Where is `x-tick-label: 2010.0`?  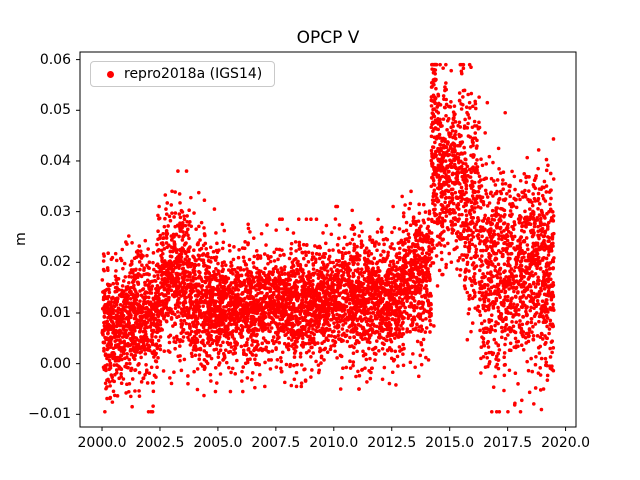
x-tick-label: 2010.0 is located at coordinates (334, 443).